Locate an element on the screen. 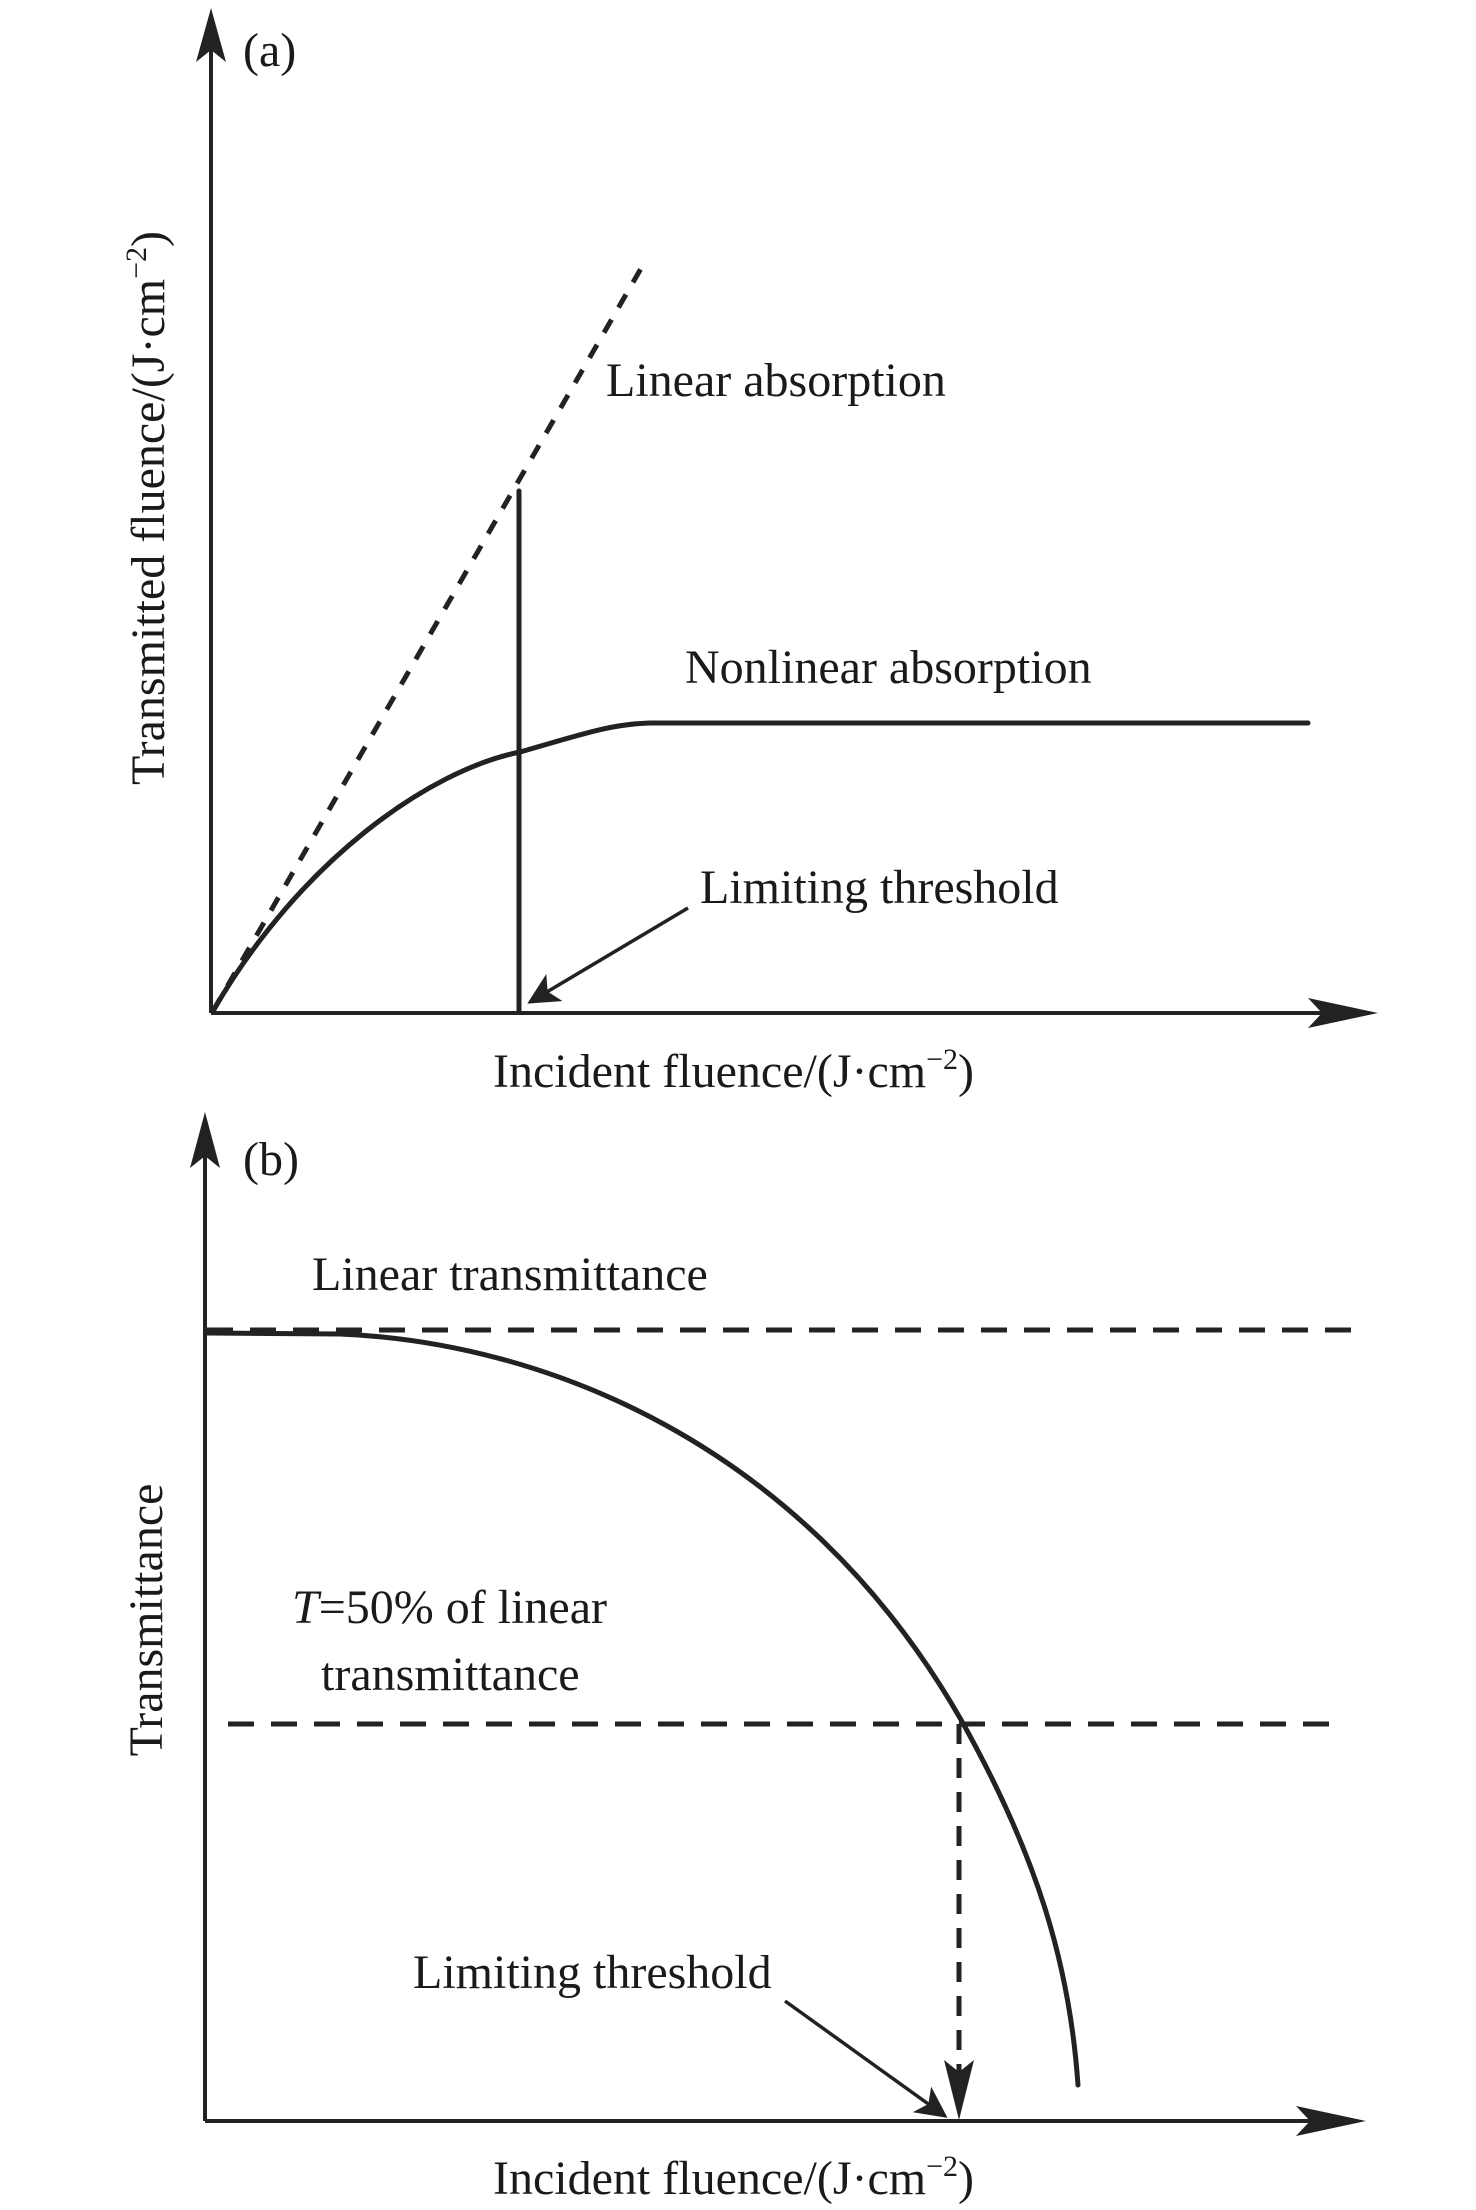 Image resolution: width=1476 pixels, height=2210 pixels. panel-b-half-transmittance-label: T=50% of linear is located at coordinates (449, 1607).